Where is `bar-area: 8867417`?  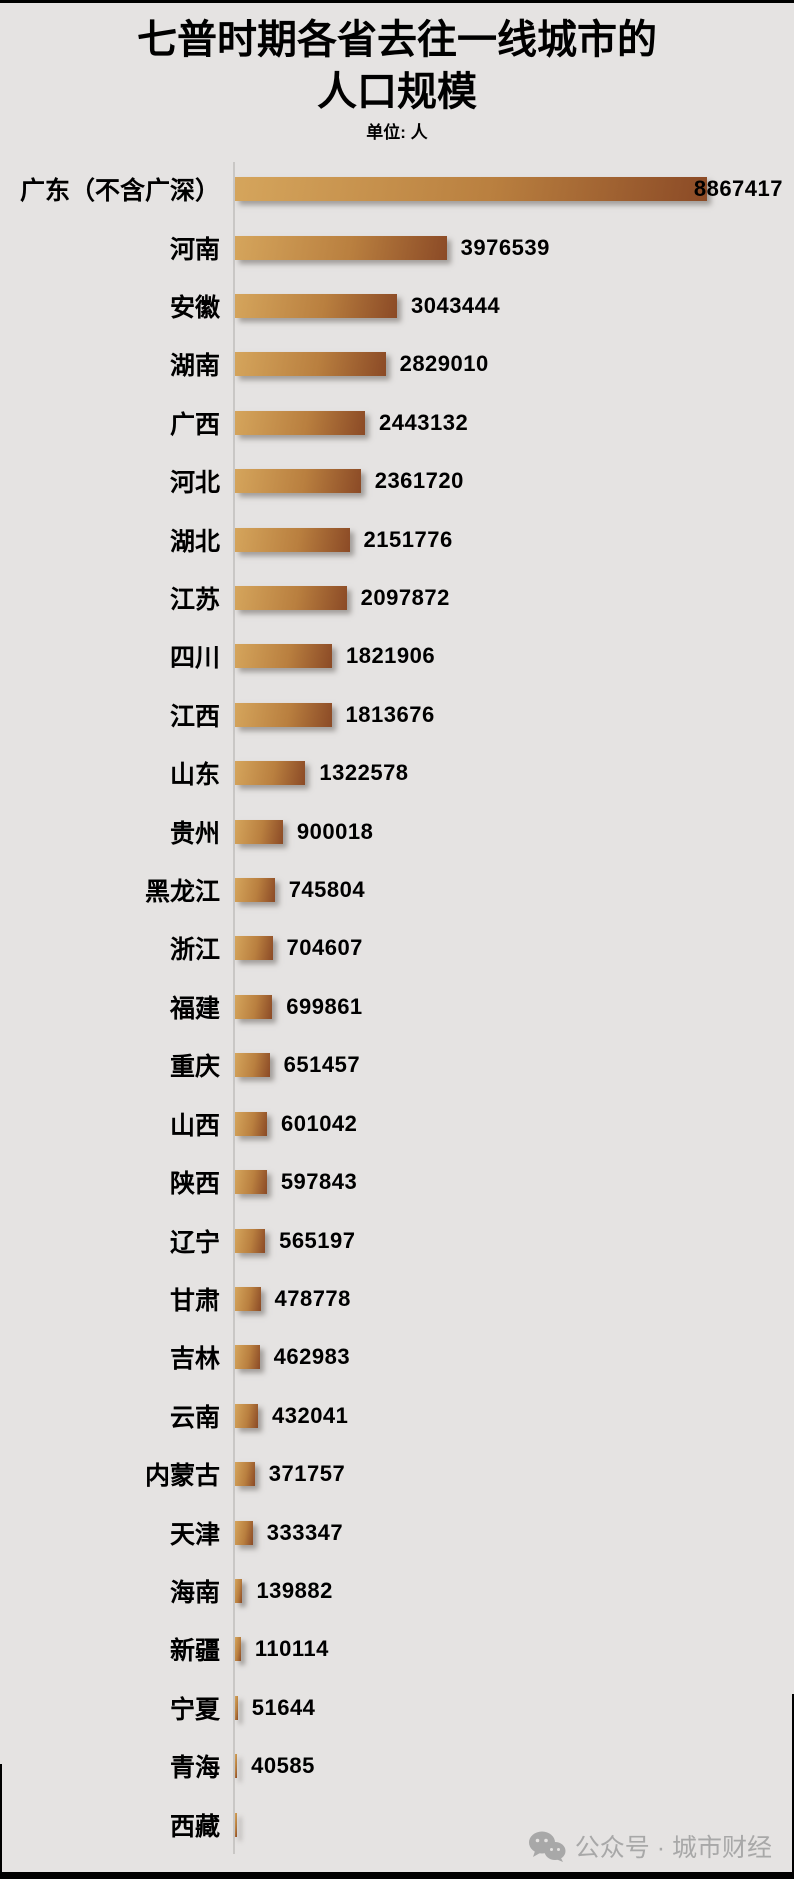
bar-area: 8867417 is located at coordinates (514, 189).